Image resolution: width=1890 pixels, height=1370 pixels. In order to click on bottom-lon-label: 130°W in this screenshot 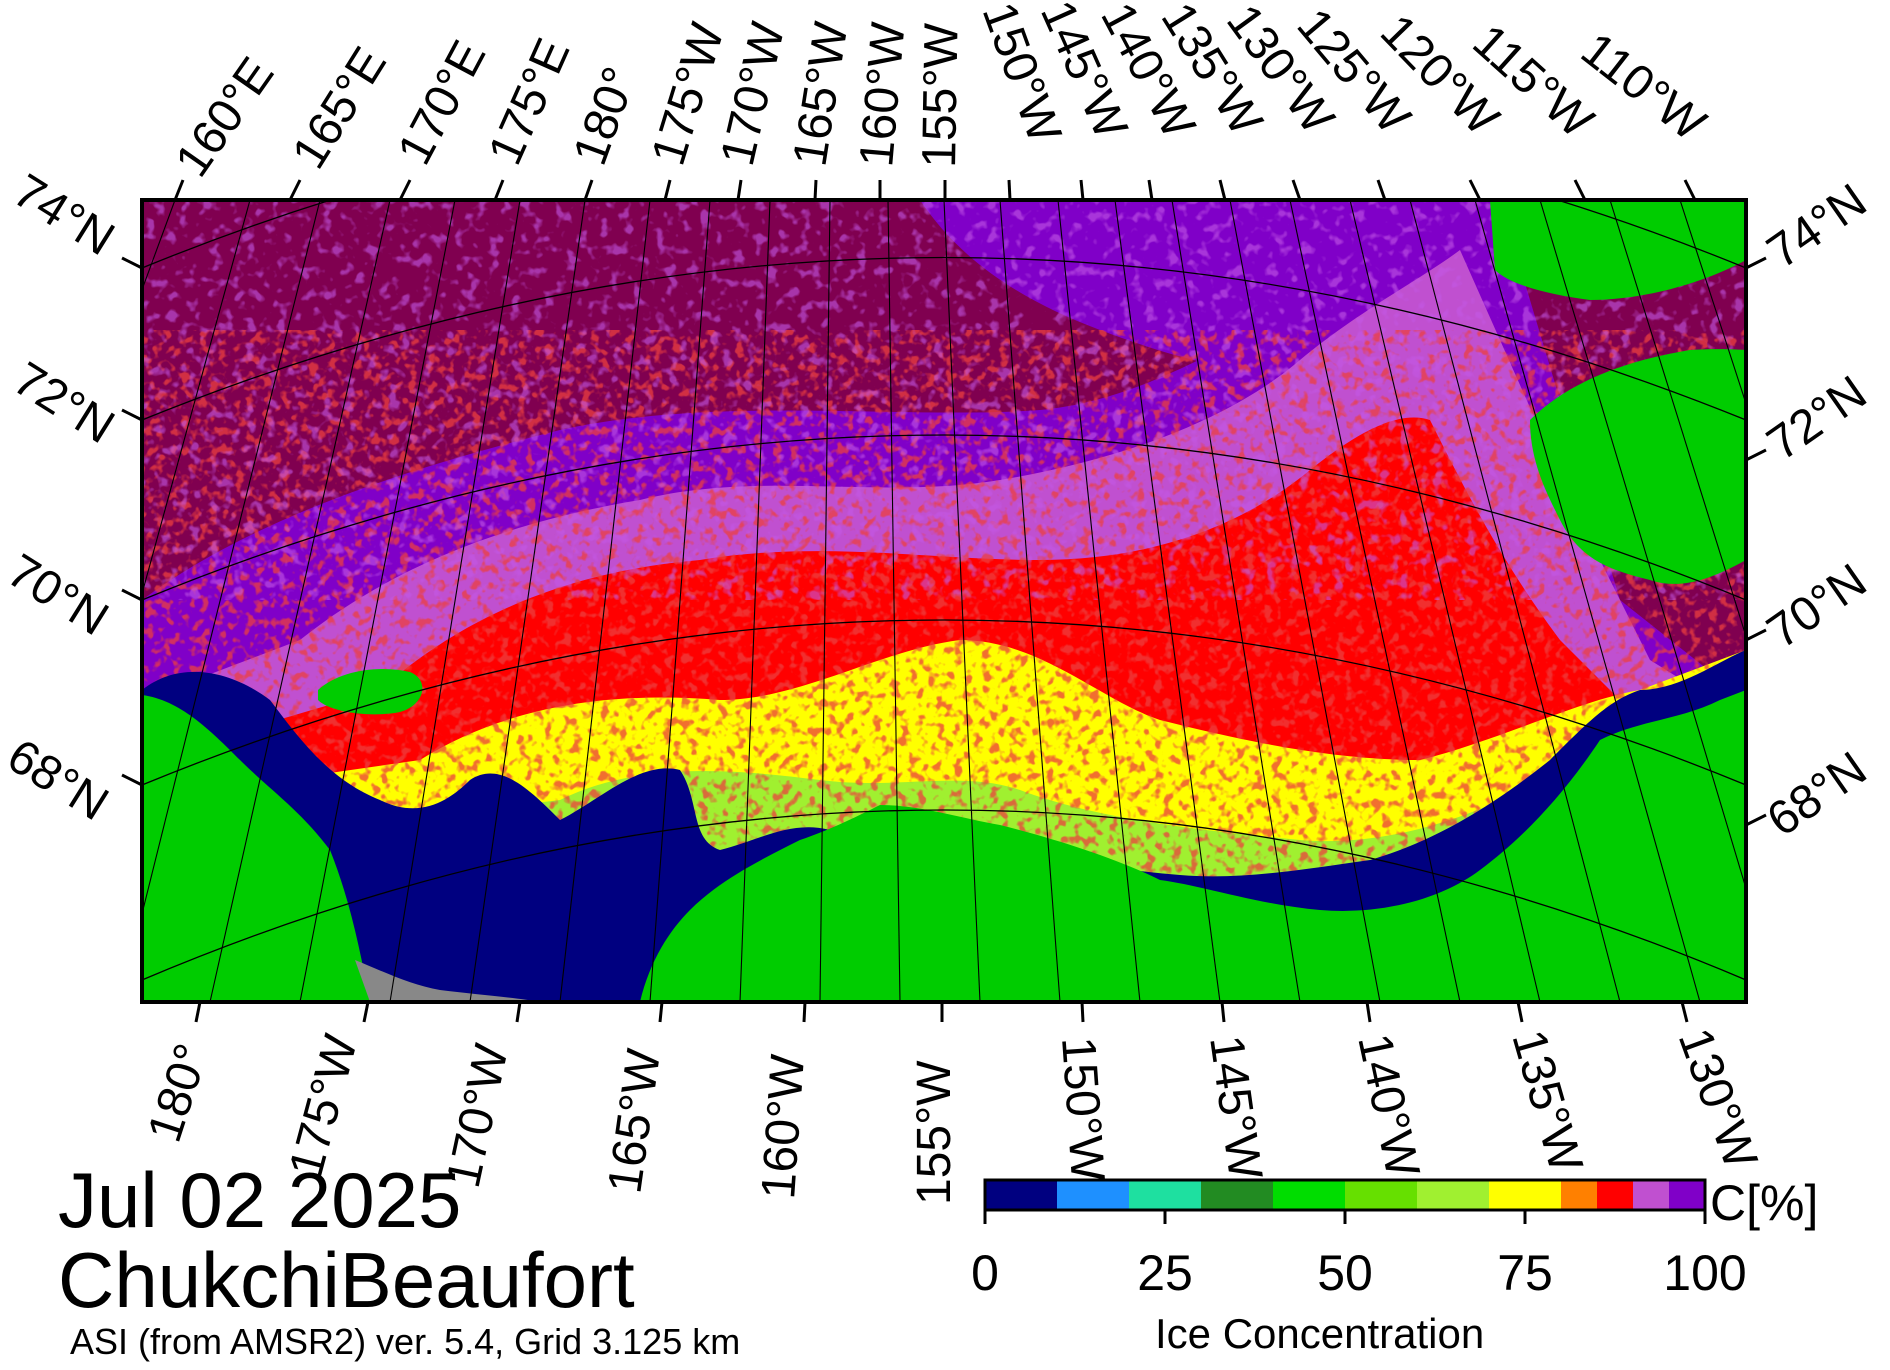, I will do `click(1717, 1099)`.